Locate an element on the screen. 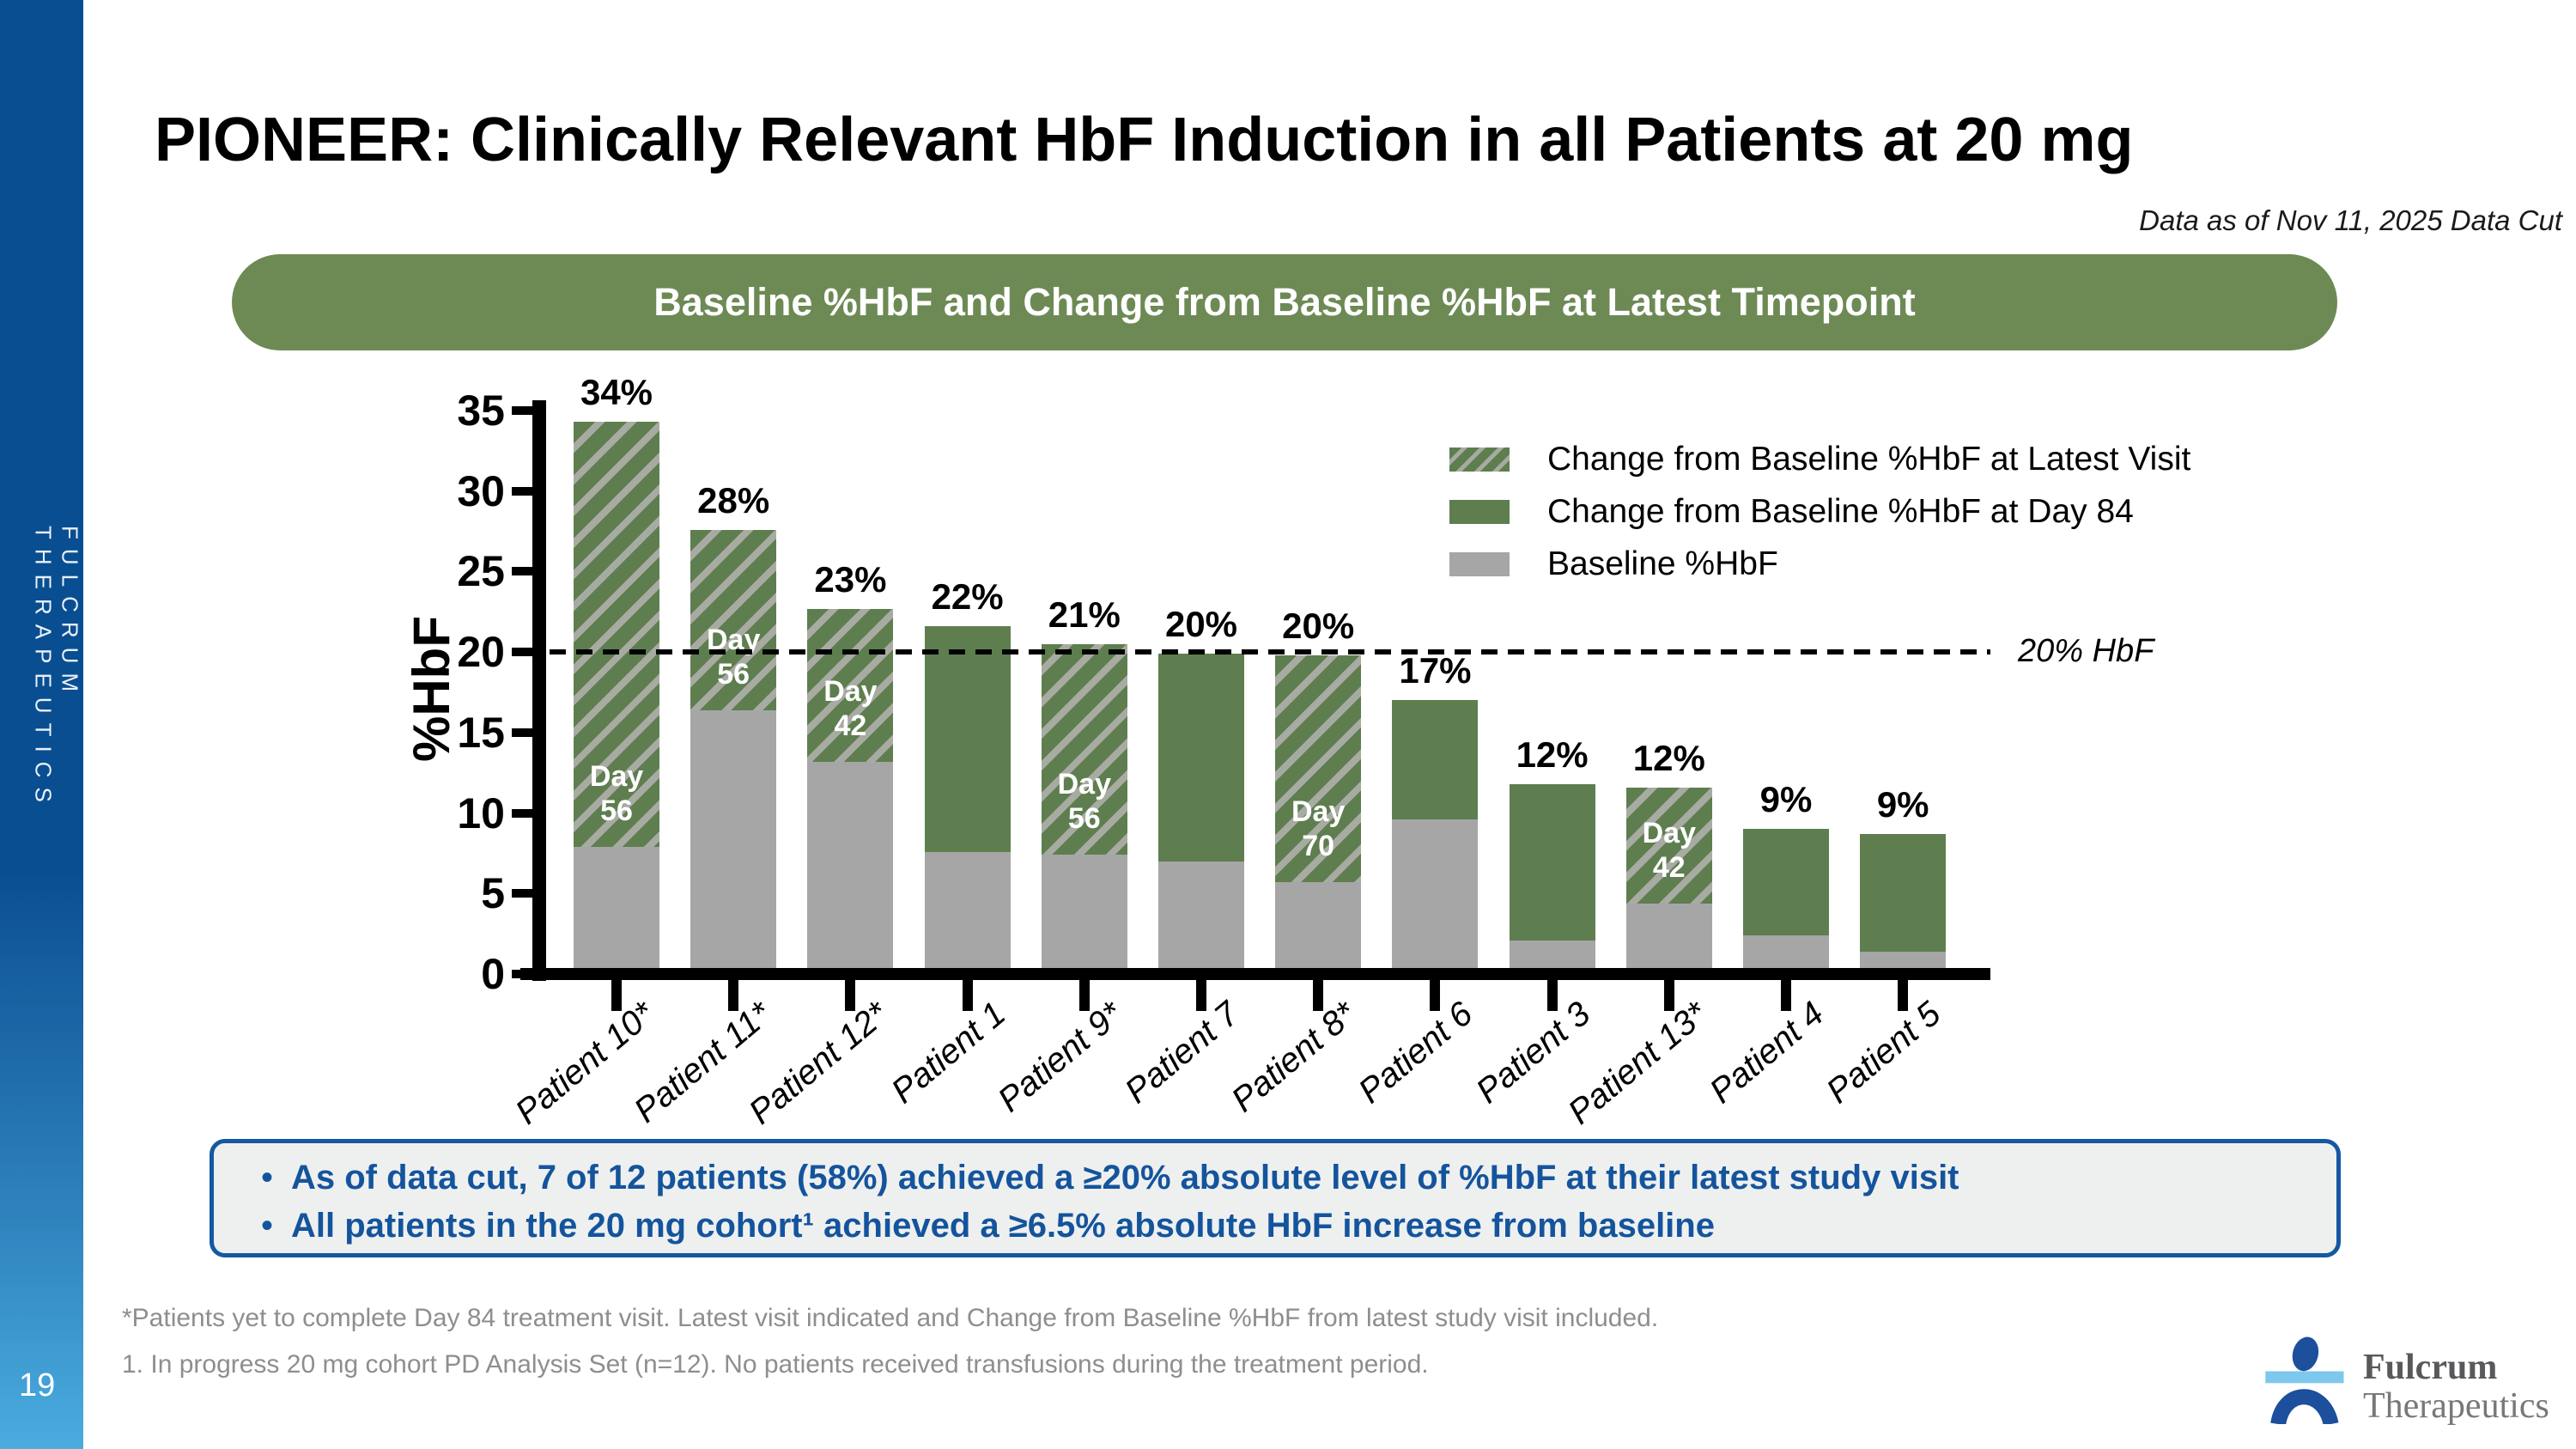 This screenshot has height=1449, width=2576. y-axis-tick-label: 25 is located at coordinates (481, 571).